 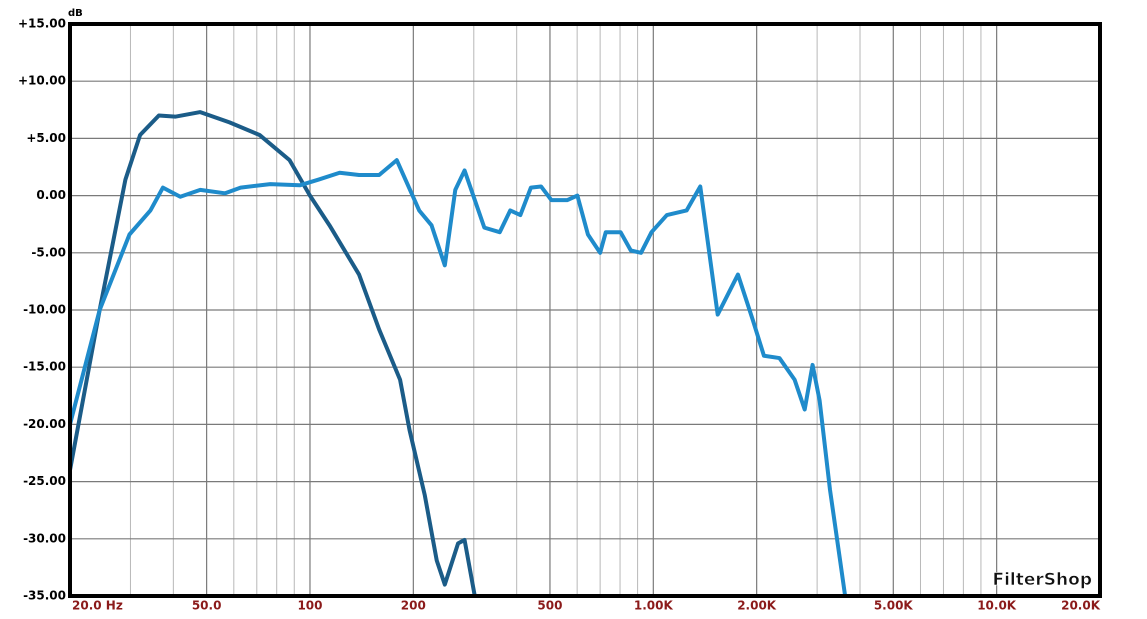 I want to click on y-tick-label: 0.00, so click(x=51, y=195).